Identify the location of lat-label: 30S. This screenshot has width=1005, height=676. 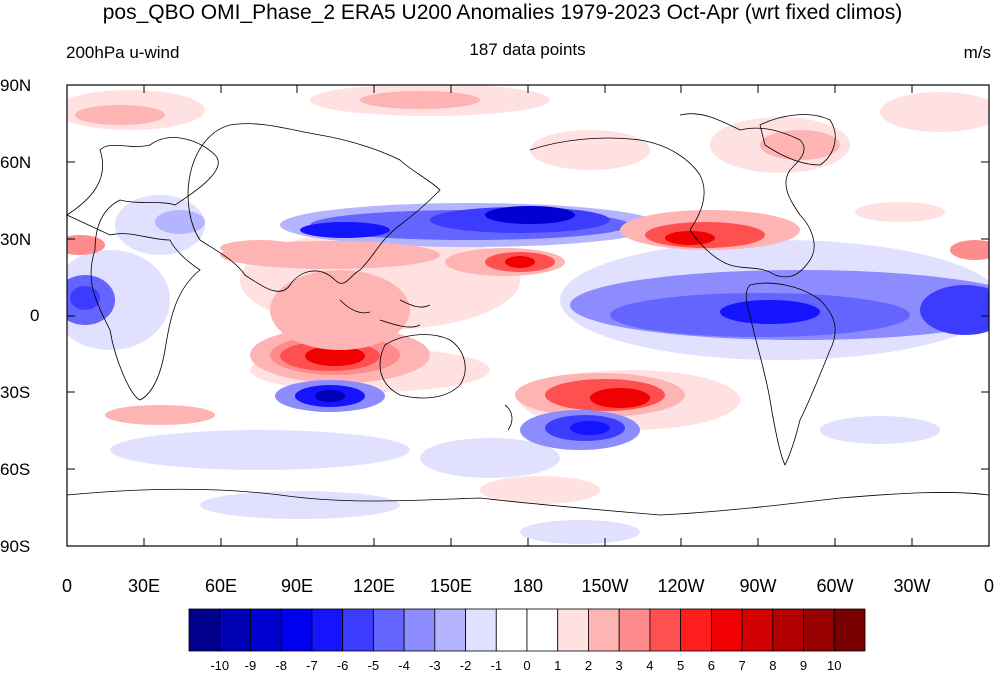
(15, 392).